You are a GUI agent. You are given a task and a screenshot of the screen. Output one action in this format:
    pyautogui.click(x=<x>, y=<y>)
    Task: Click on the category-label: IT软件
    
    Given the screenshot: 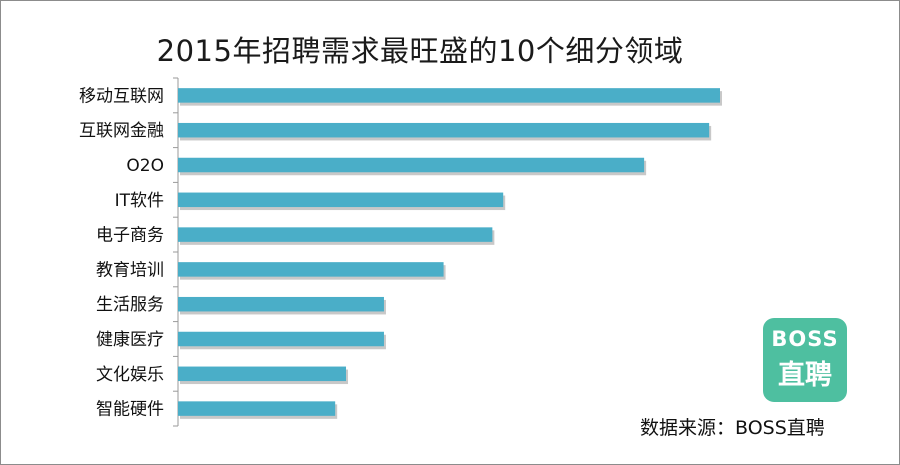 What is the action you would take?
    pyautogui.click(x=139, y=201)
    